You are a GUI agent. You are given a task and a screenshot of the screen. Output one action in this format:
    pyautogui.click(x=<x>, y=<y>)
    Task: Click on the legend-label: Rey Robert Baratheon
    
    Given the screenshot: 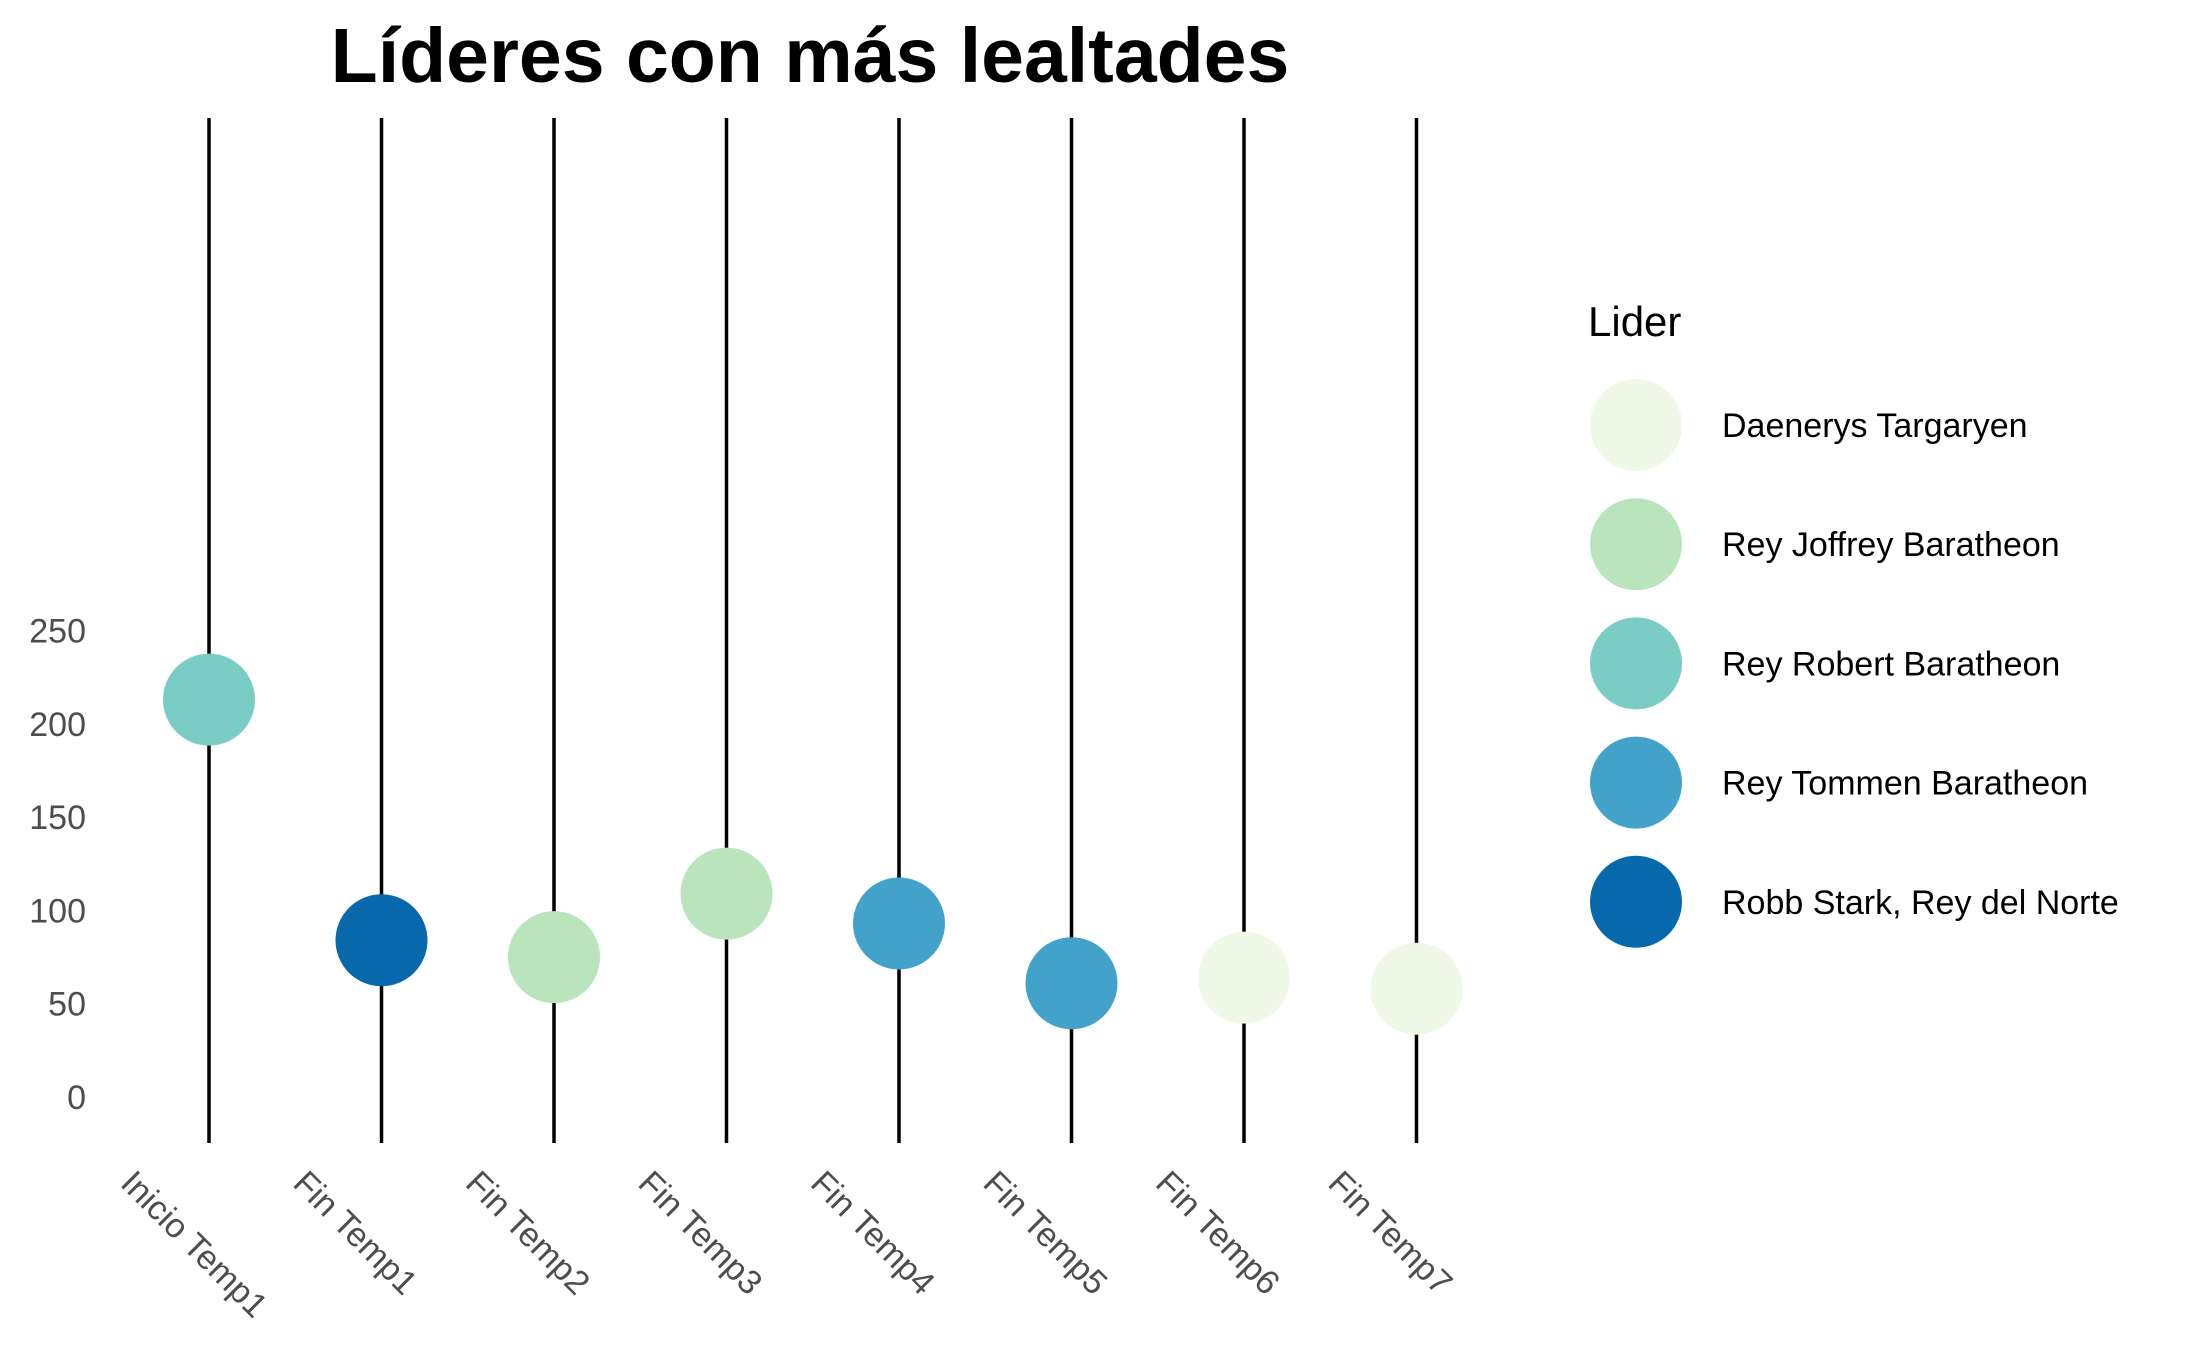 What is the action you would take?
    pyautogui.click(x=1891, y=664)
    